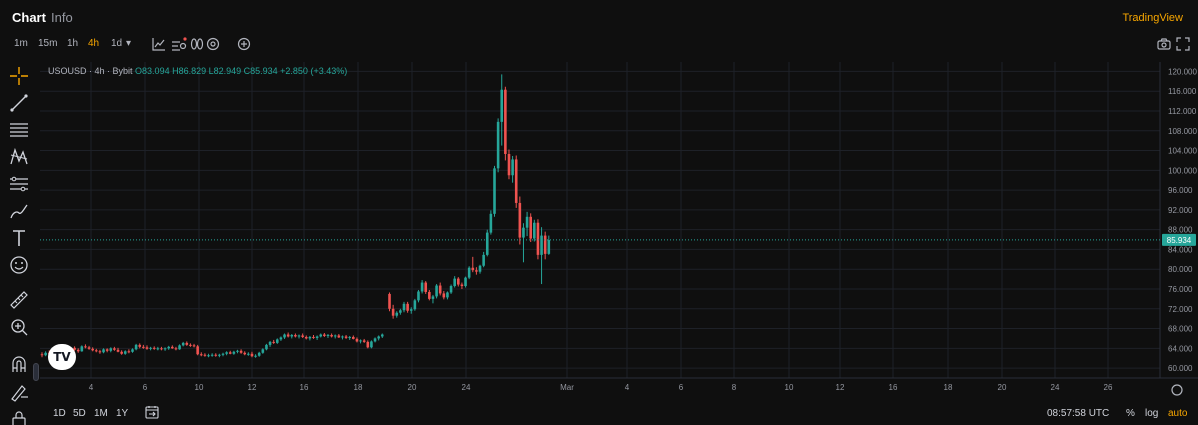 The image size is (1198, 425). Describe the element at coordinates (599, 45) in the screenshot. I see `chart-toolbar: 1m 15m 1h 4h 1d ▾` at that location.